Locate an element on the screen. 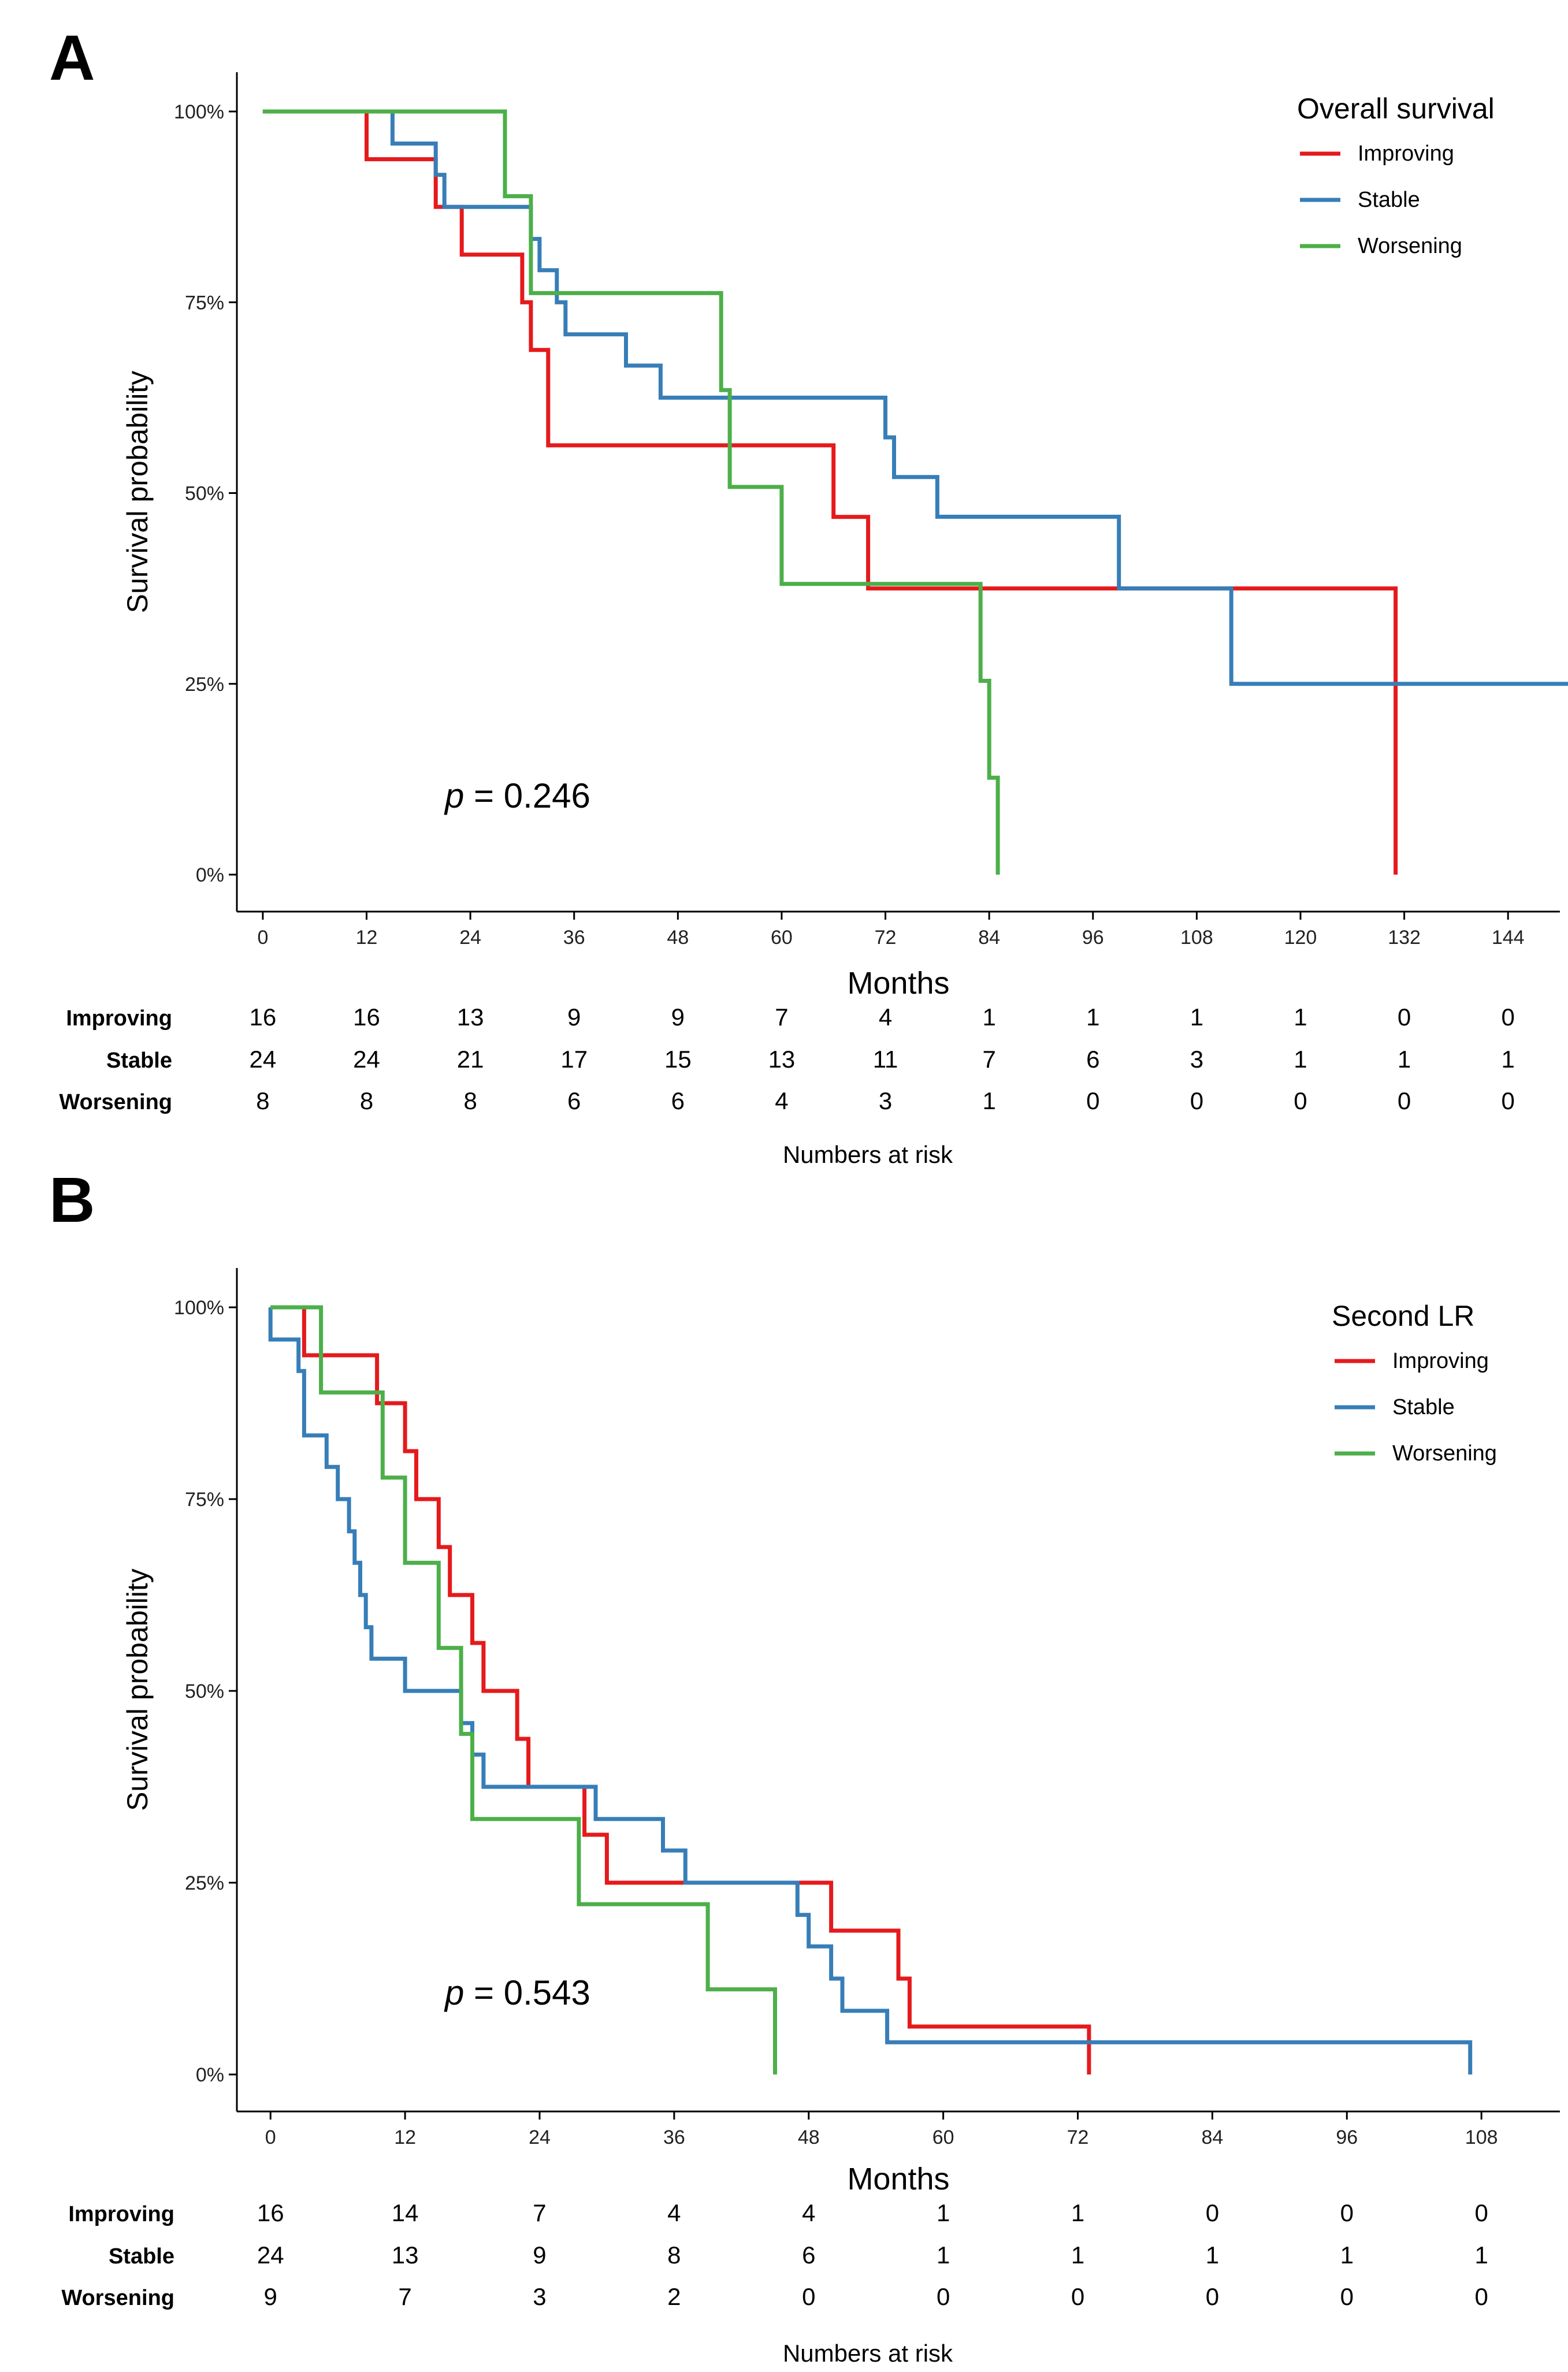 The width and height of the screenshot is (1568, 2372). panel-b-risk-cell-stable: 13 is located at coordinates (405, 2255).